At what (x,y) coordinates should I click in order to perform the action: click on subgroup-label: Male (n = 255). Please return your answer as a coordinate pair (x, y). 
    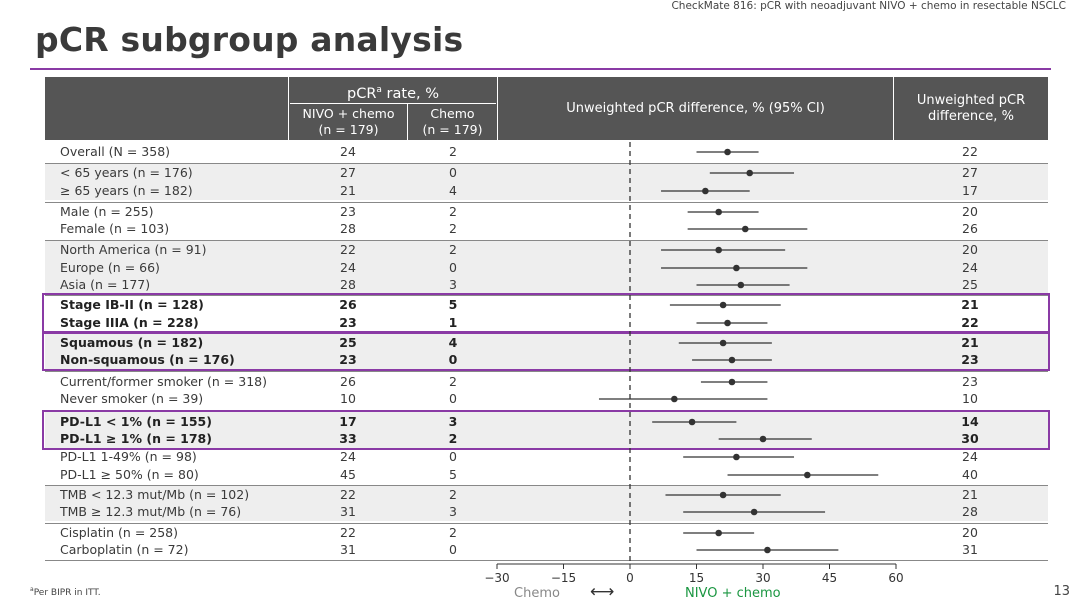
    Looking at the image, I should click on (107, 211).